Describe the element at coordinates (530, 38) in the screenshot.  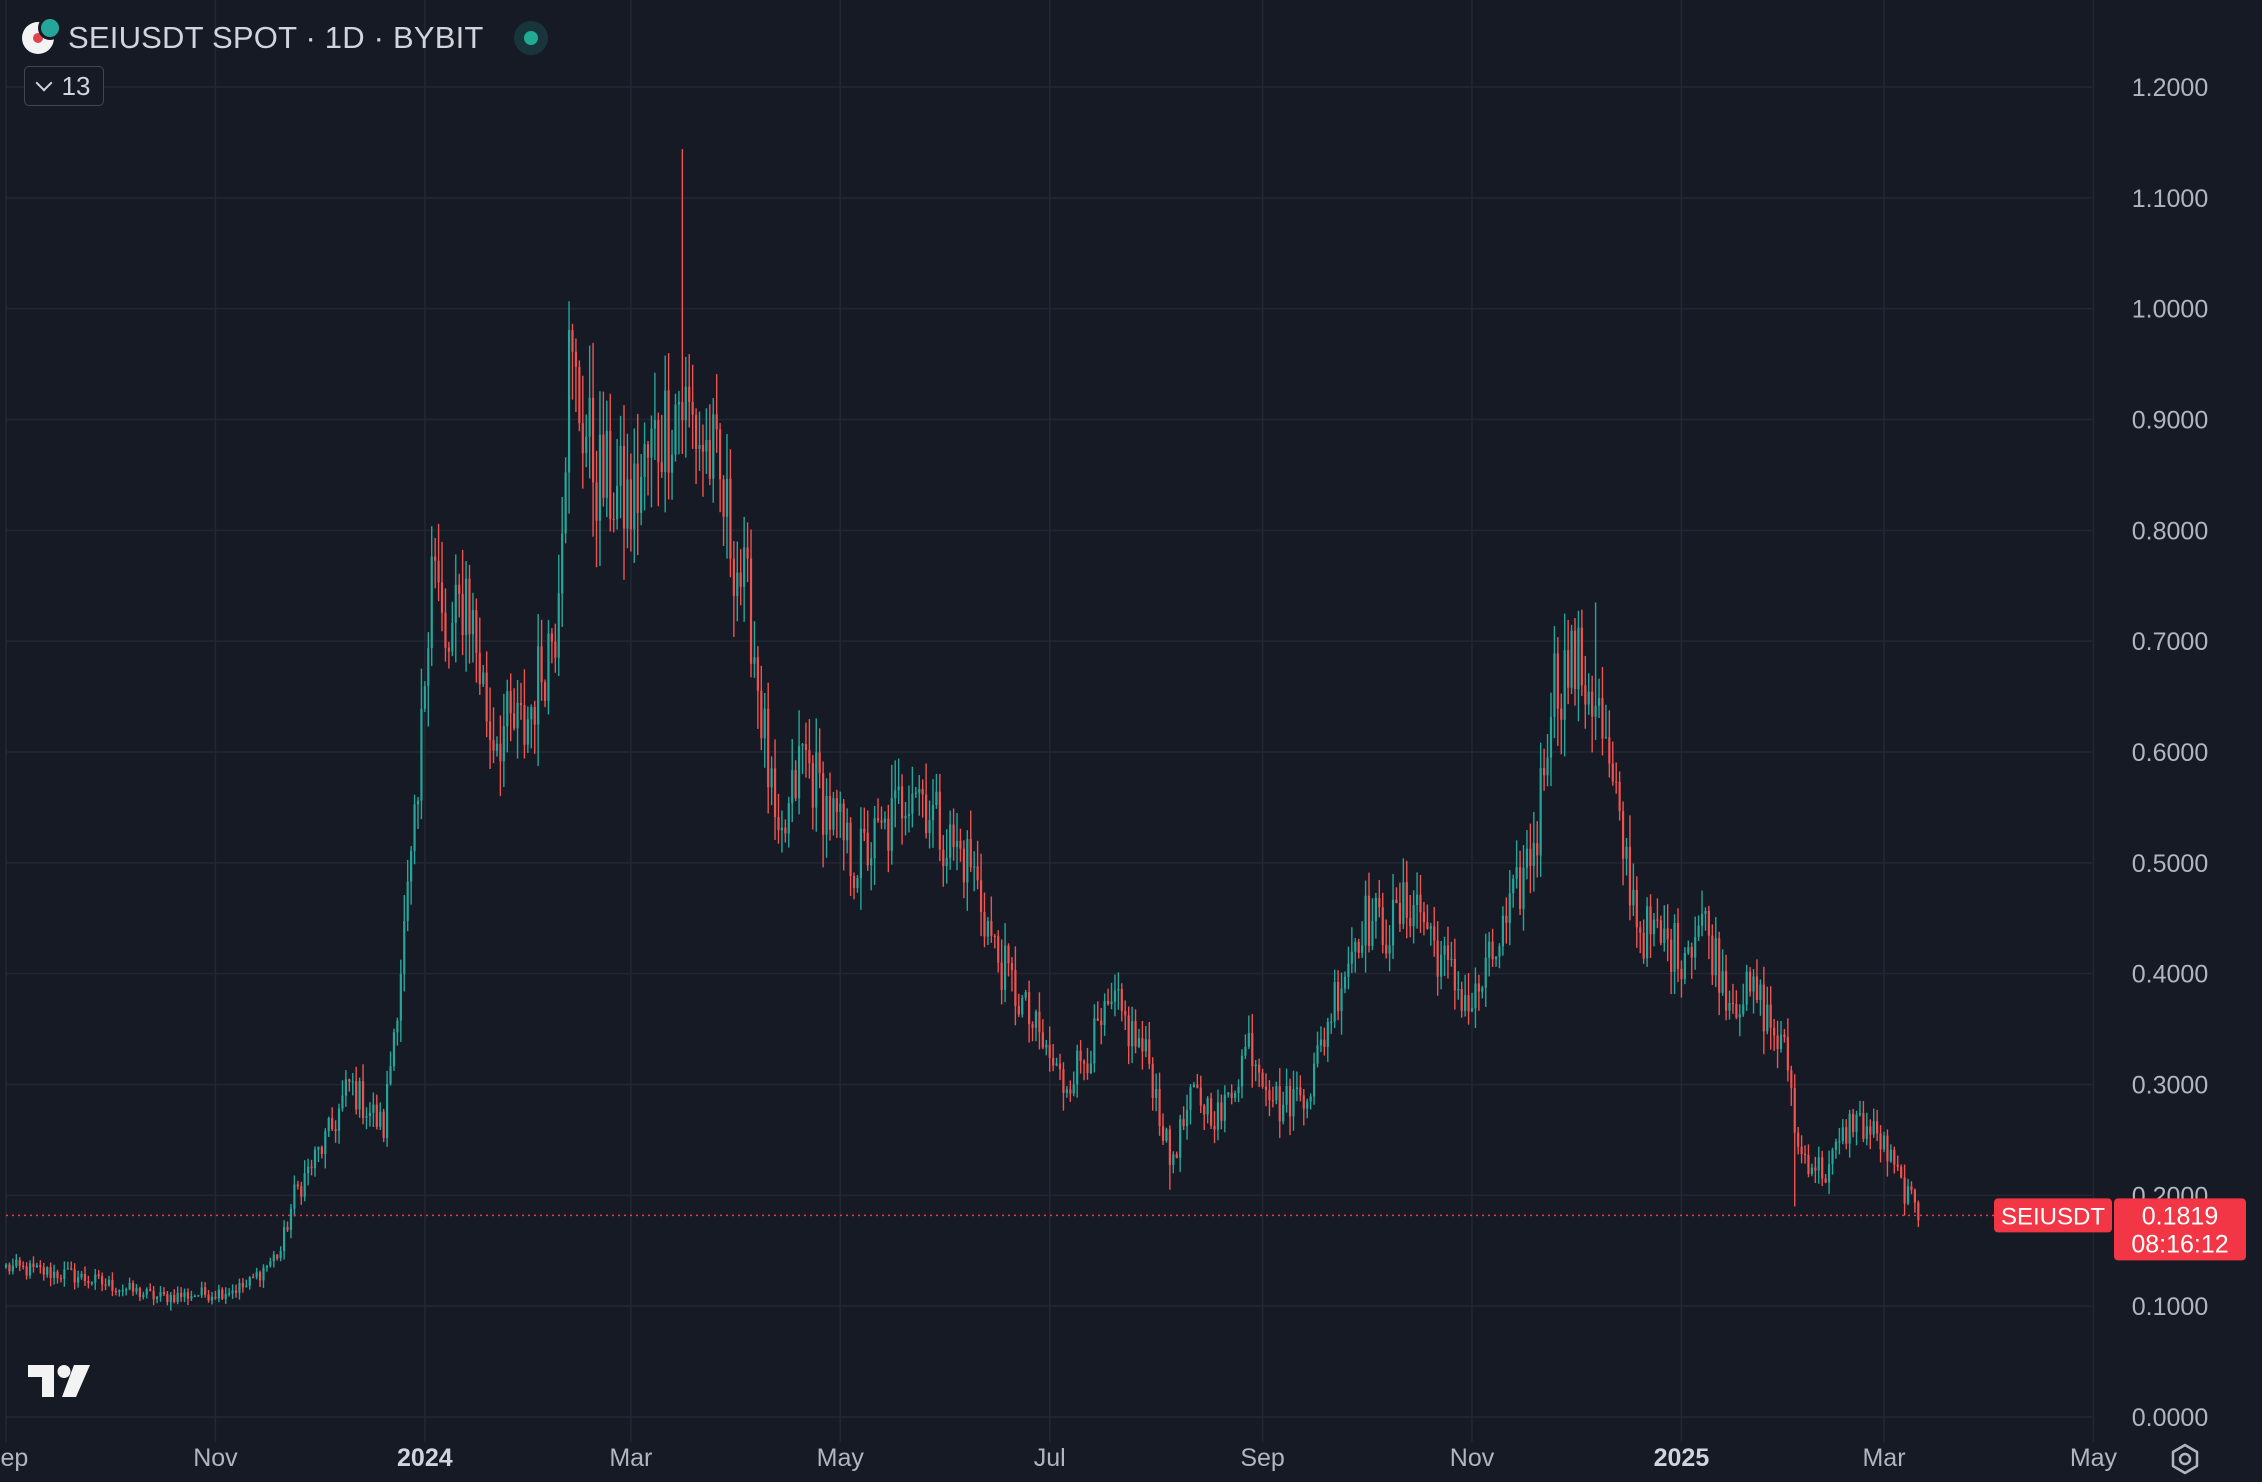
I see `market-status-icon` at that location.